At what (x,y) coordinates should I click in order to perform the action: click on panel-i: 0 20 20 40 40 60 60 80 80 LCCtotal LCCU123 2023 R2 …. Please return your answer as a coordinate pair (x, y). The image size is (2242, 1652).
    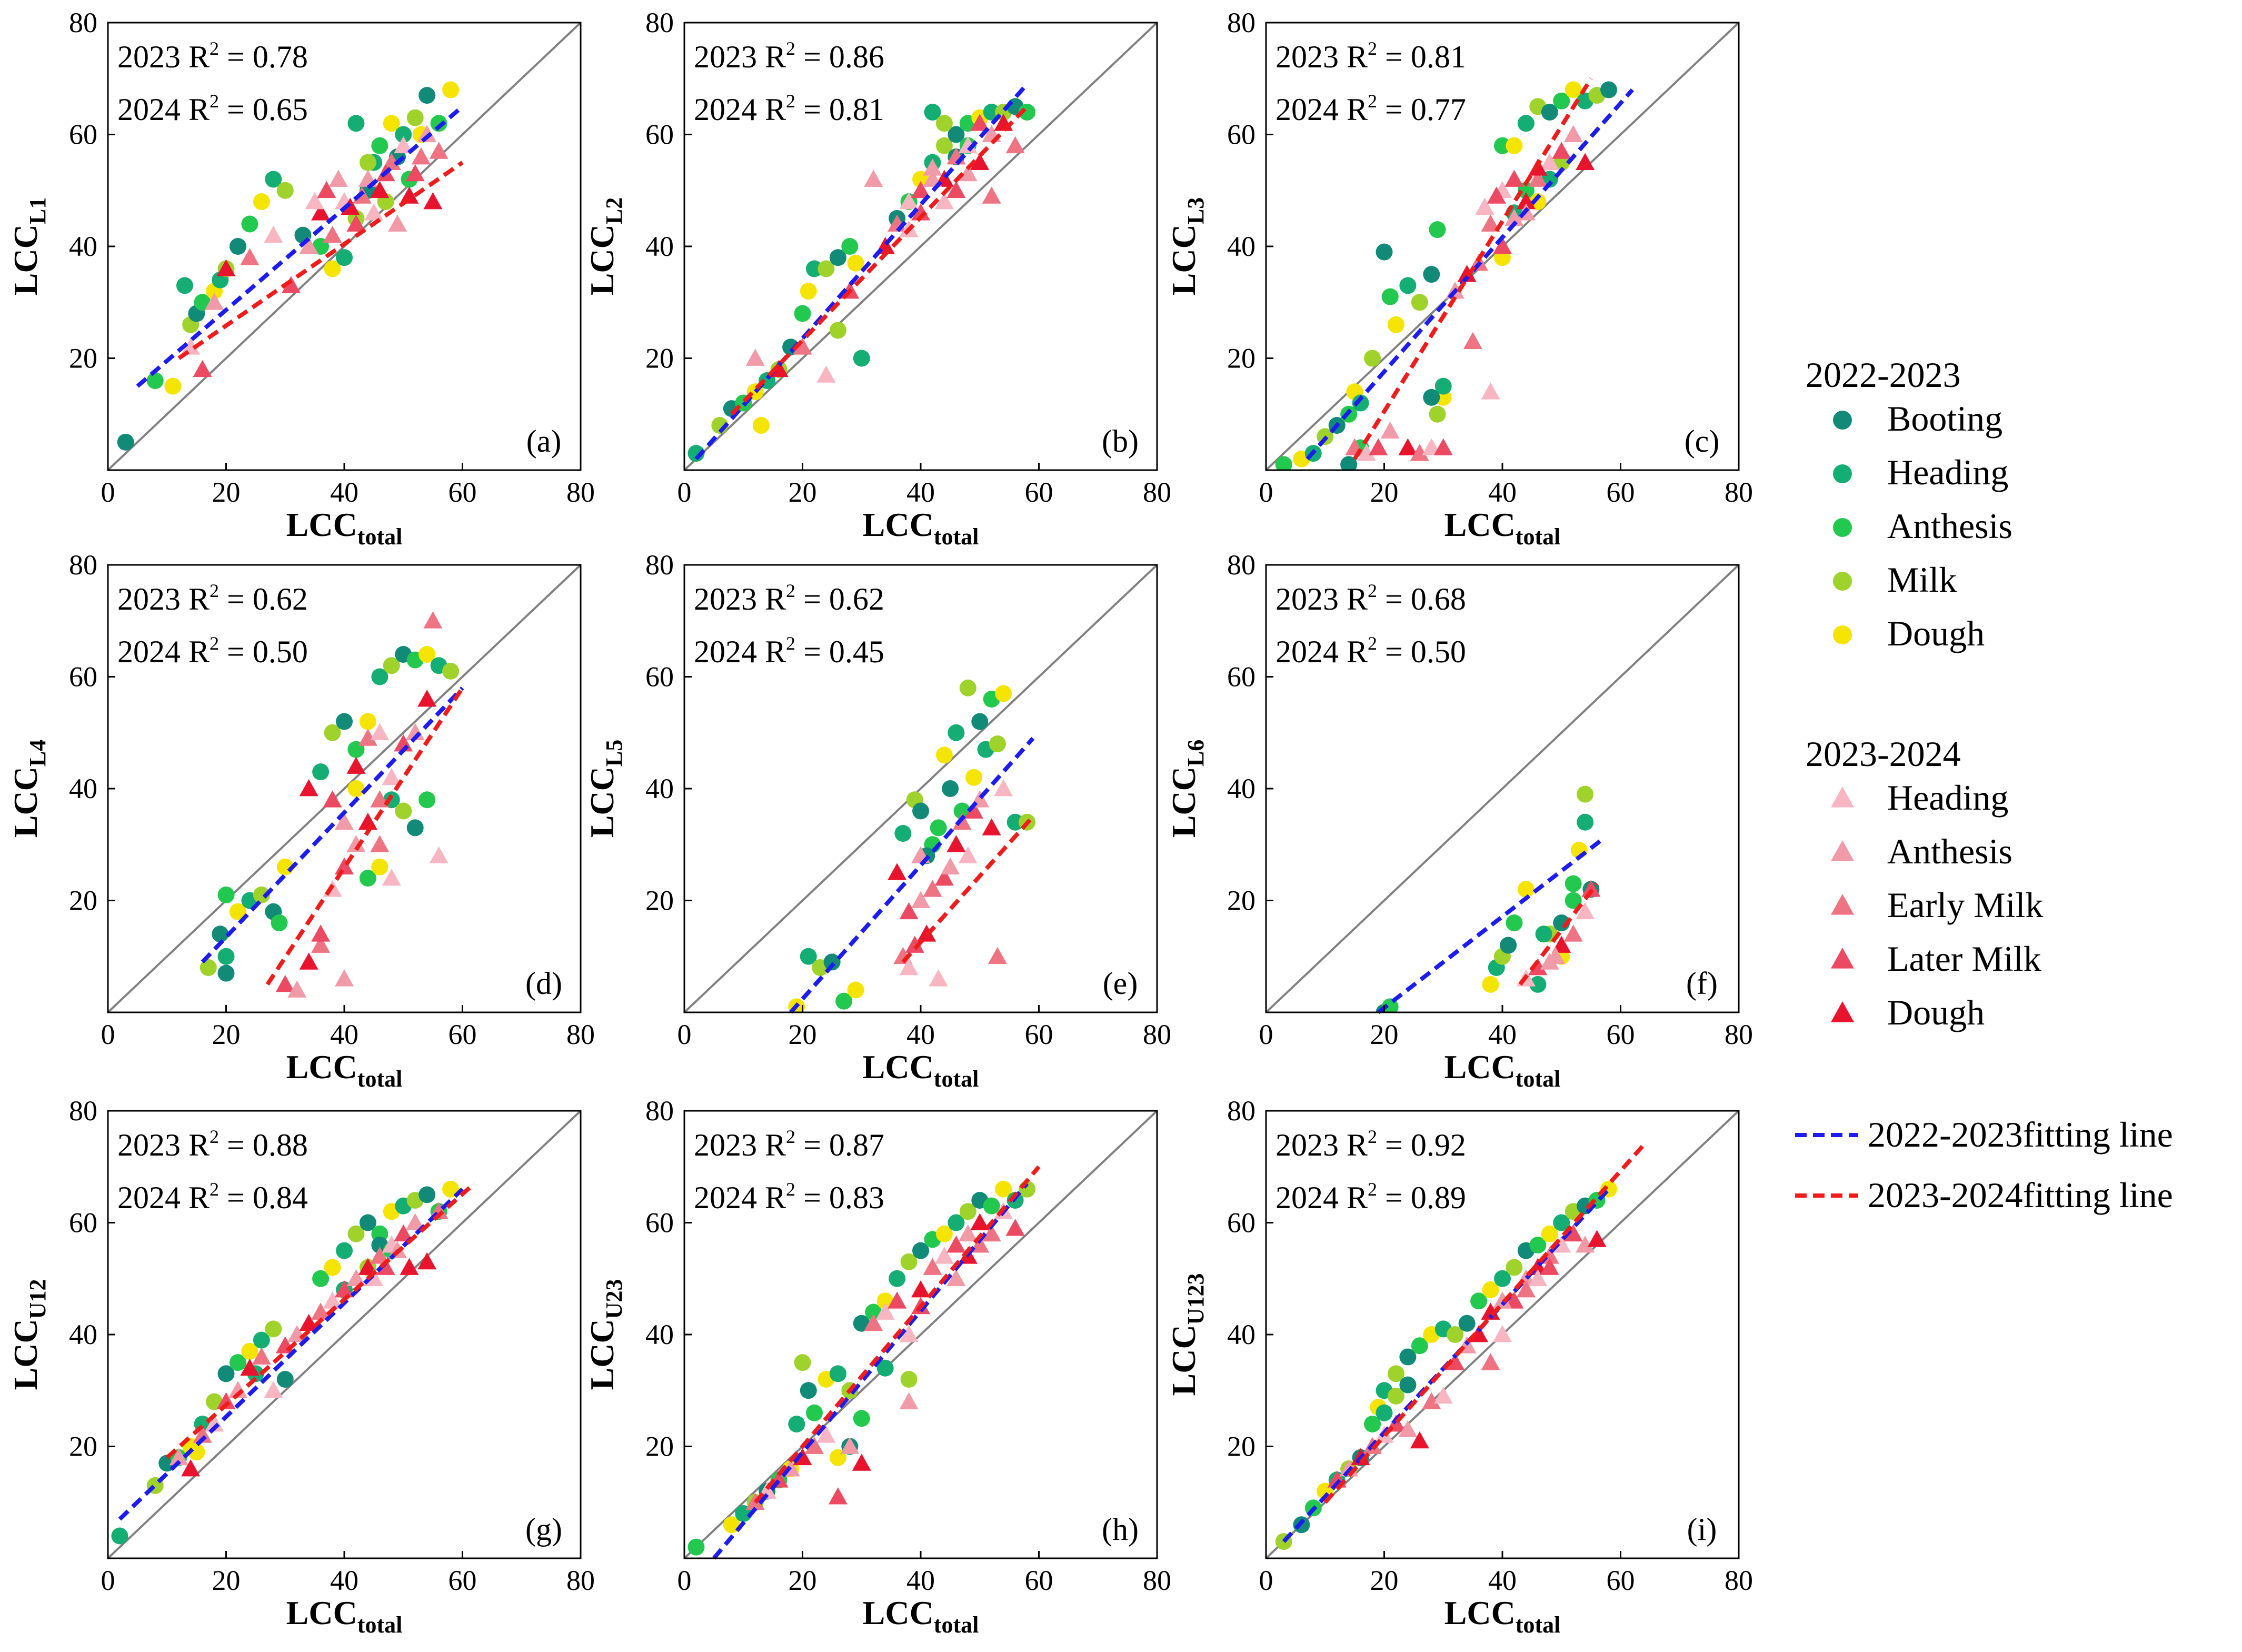
    Looking at the image, I should click on (1459, 1366).